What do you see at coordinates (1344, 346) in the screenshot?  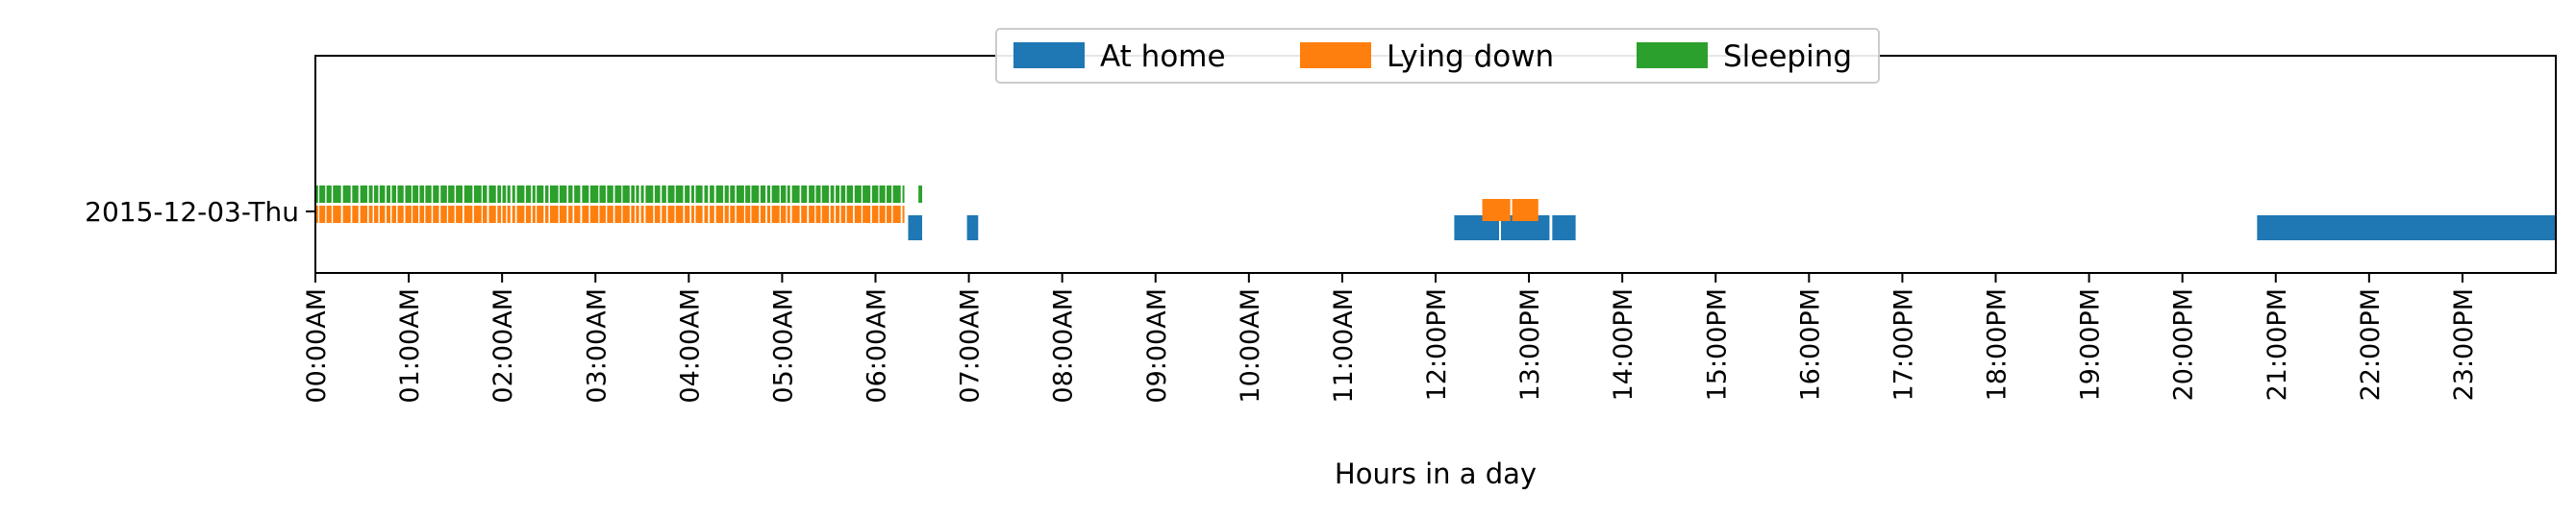 I see `x-tick-label: 11:00AM` at bounding box center [1344, 346].